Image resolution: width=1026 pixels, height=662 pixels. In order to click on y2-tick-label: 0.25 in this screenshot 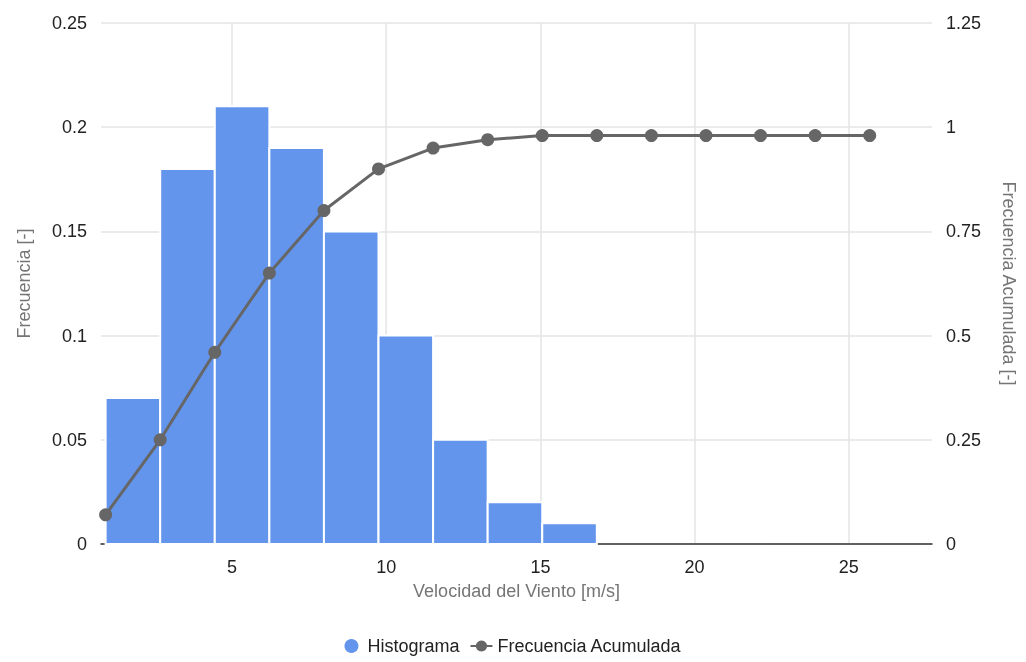, I will do `click(964, 439)`.